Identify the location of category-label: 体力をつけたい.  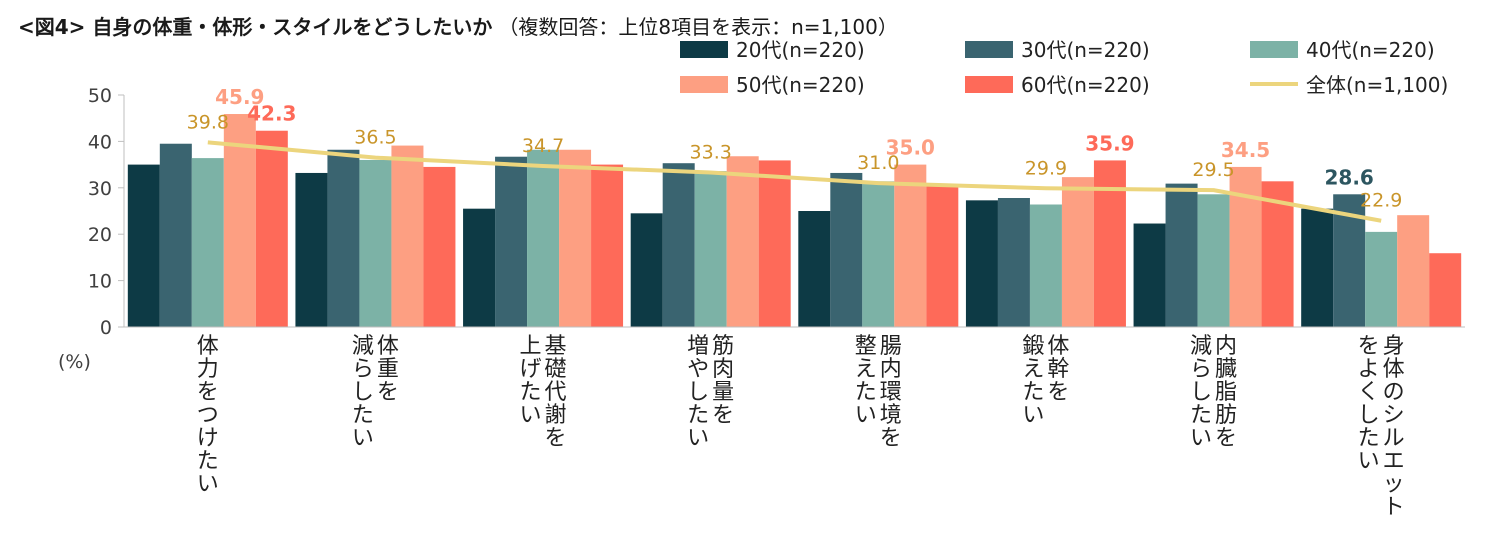
(208, 415).